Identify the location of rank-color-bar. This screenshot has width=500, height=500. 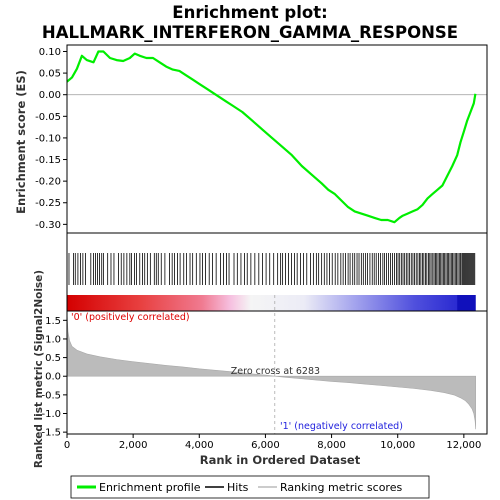
(271, 303).